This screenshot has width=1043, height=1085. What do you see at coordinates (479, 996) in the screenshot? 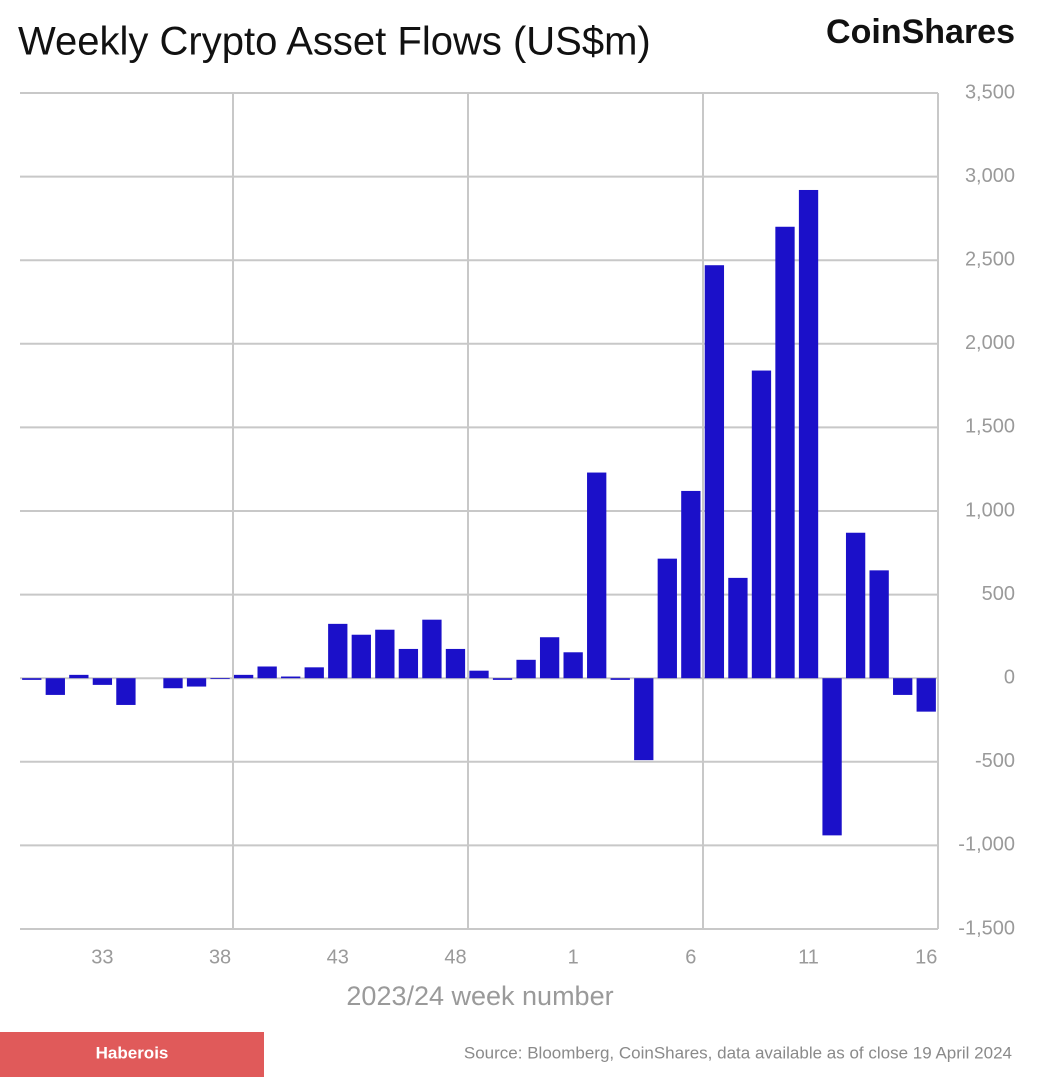
I see `x-axis-label: 2023/24 week number` at bounding box center [479, 996].